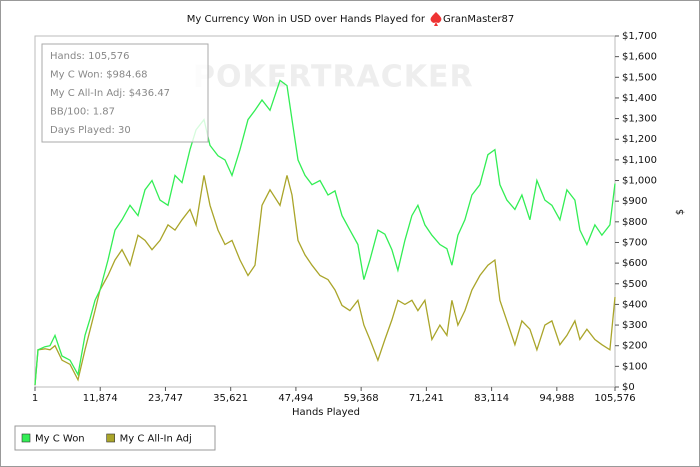  I want to click on y-tick-label: $1,700, so click(639, 36).